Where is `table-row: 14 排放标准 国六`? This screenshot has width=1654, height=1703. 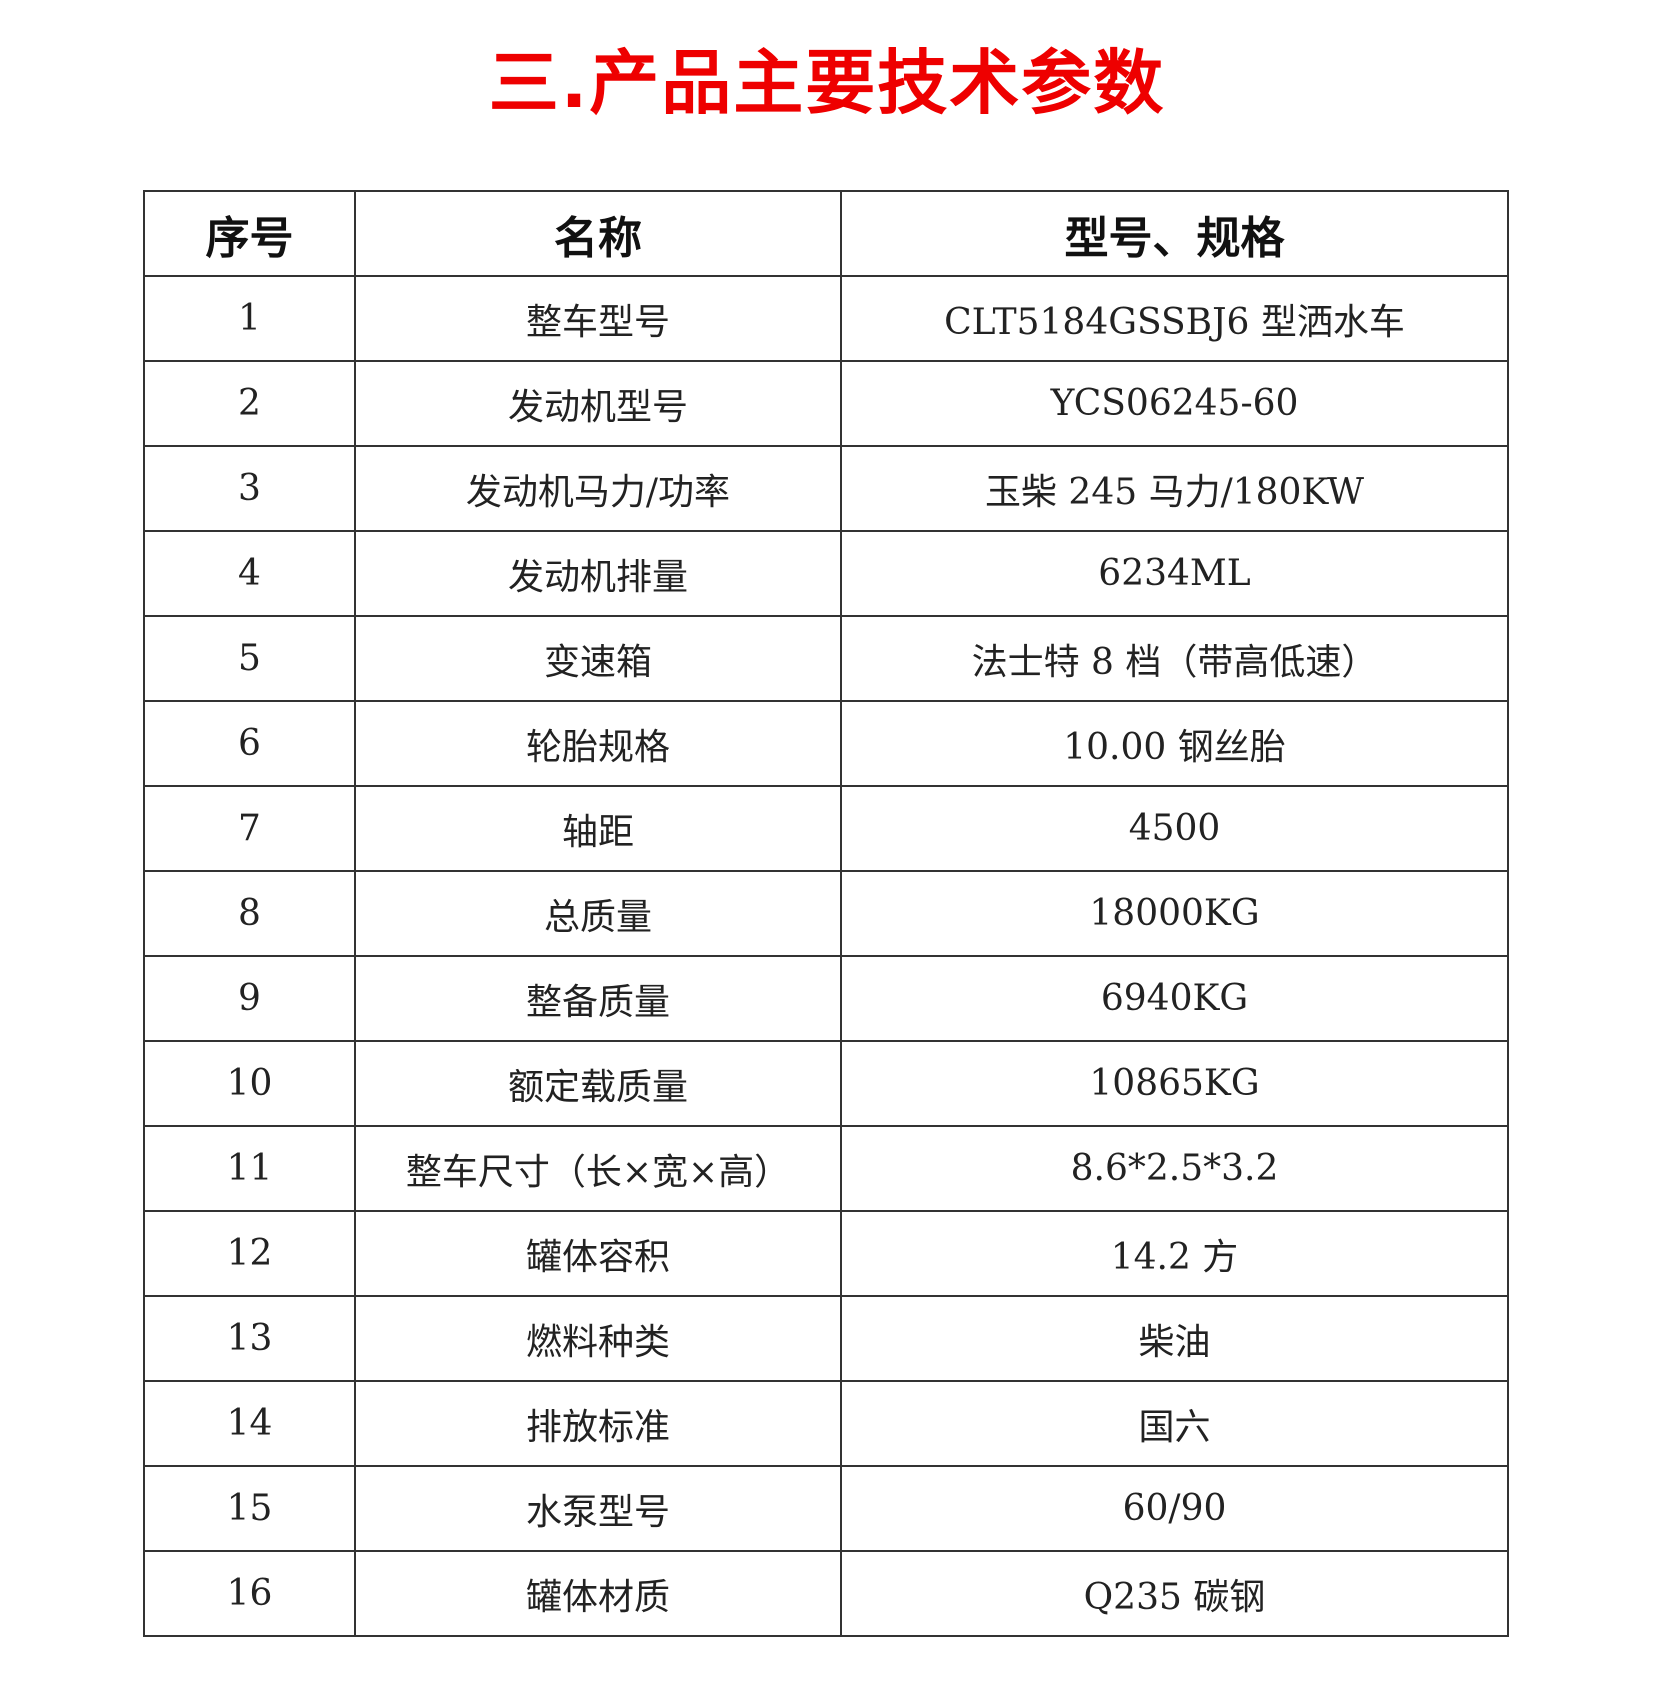 table-row: 14 排放标准 国六 is located at coordinates (826, 1423).